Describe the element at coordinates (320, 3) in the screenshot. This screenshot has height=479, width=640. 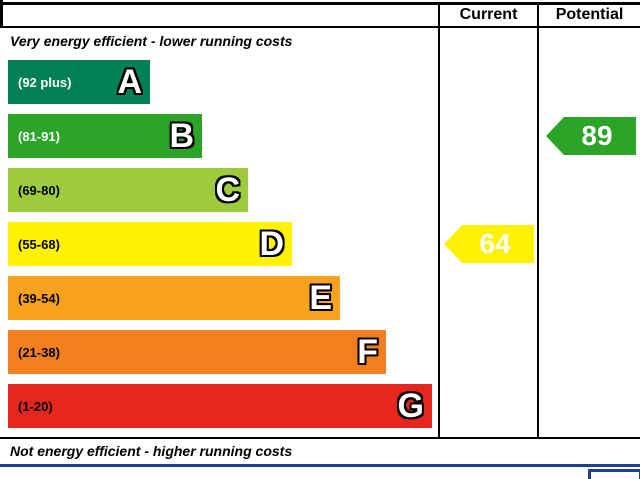
I see `top-border` at that location.